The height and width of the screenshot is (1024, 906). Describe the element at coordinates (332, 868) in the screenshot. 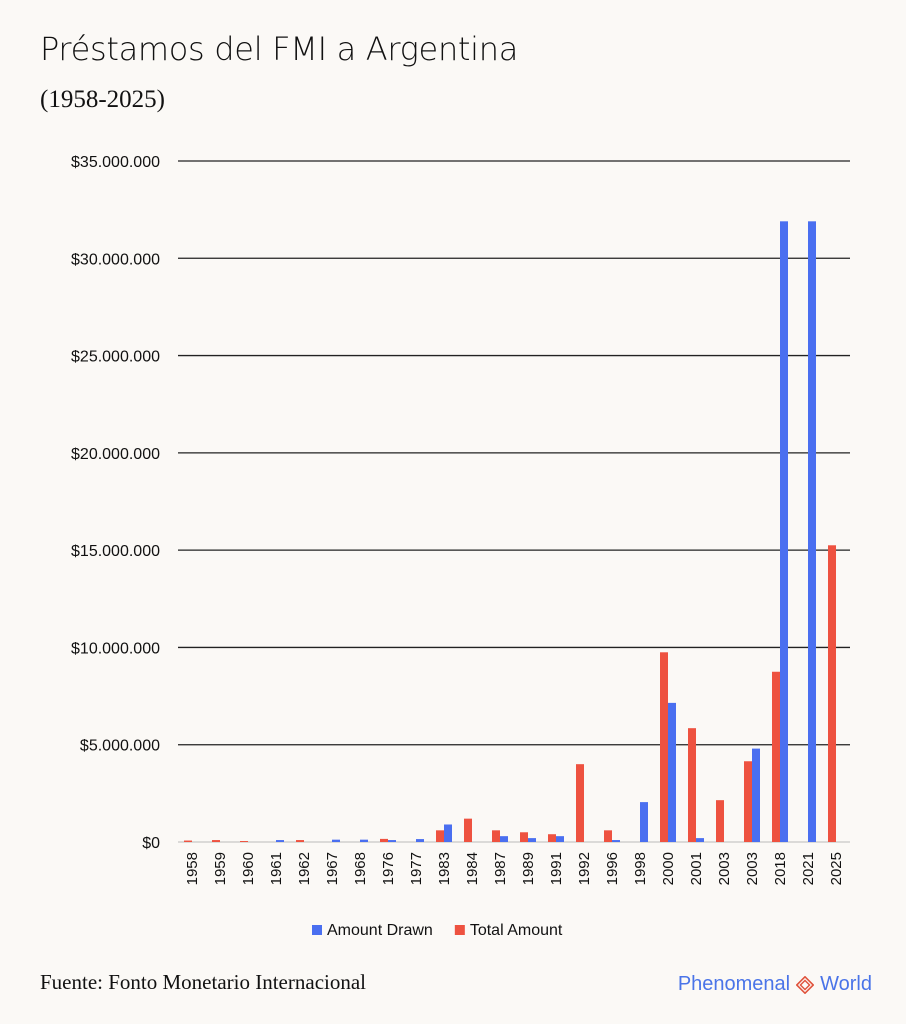

I see `x-tick-label: 1967` at that location.